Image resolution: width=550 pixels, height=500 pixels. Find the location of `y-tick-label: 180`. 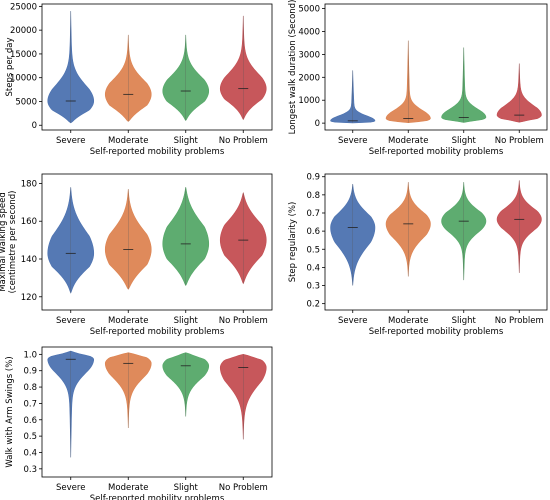

y-tick-label: 180 is located at coordinates (29, 184).